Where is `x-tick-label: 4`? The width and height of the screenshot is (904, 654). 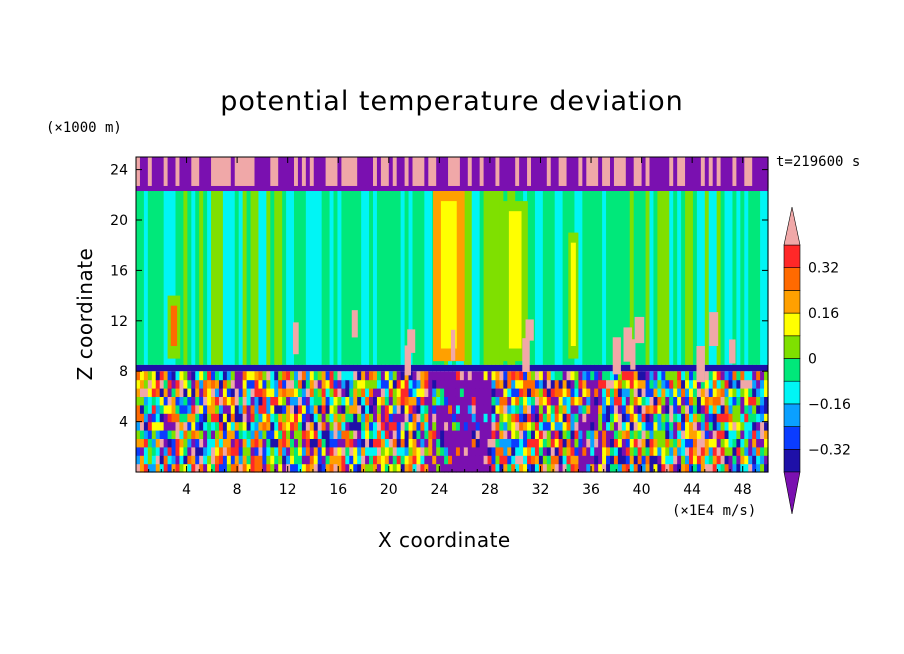 x-tick-label: 4 is located at coordinates (186, 490).